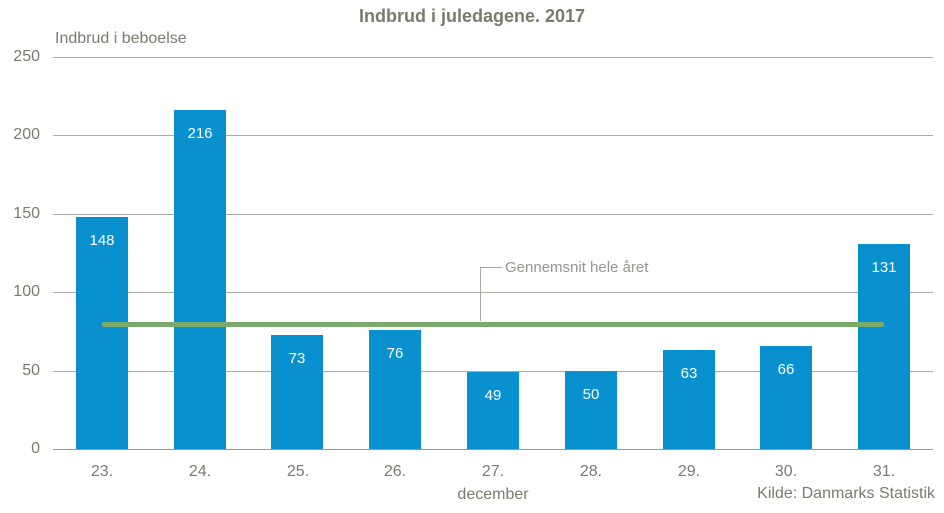 This screenshot has height=513, width=944. Describe the element at coordinates (846, 493) in the screenshot. I see `source-label: Kilde: Danmarks Statistik` at that location.